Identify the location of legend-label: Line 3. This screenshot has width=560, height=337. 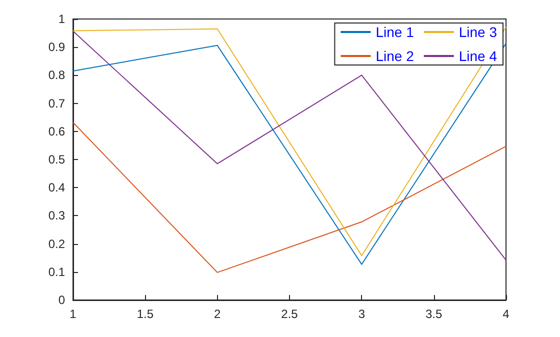
(478, 32).